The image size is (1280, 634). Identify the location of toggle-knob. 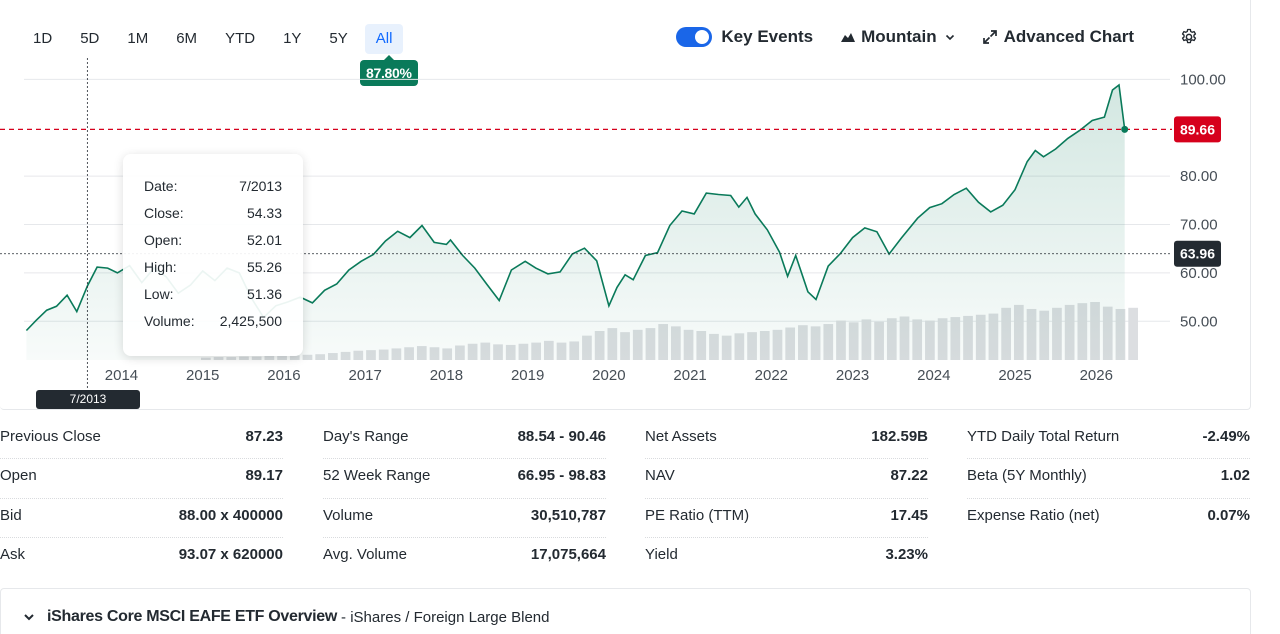
(702, 37).